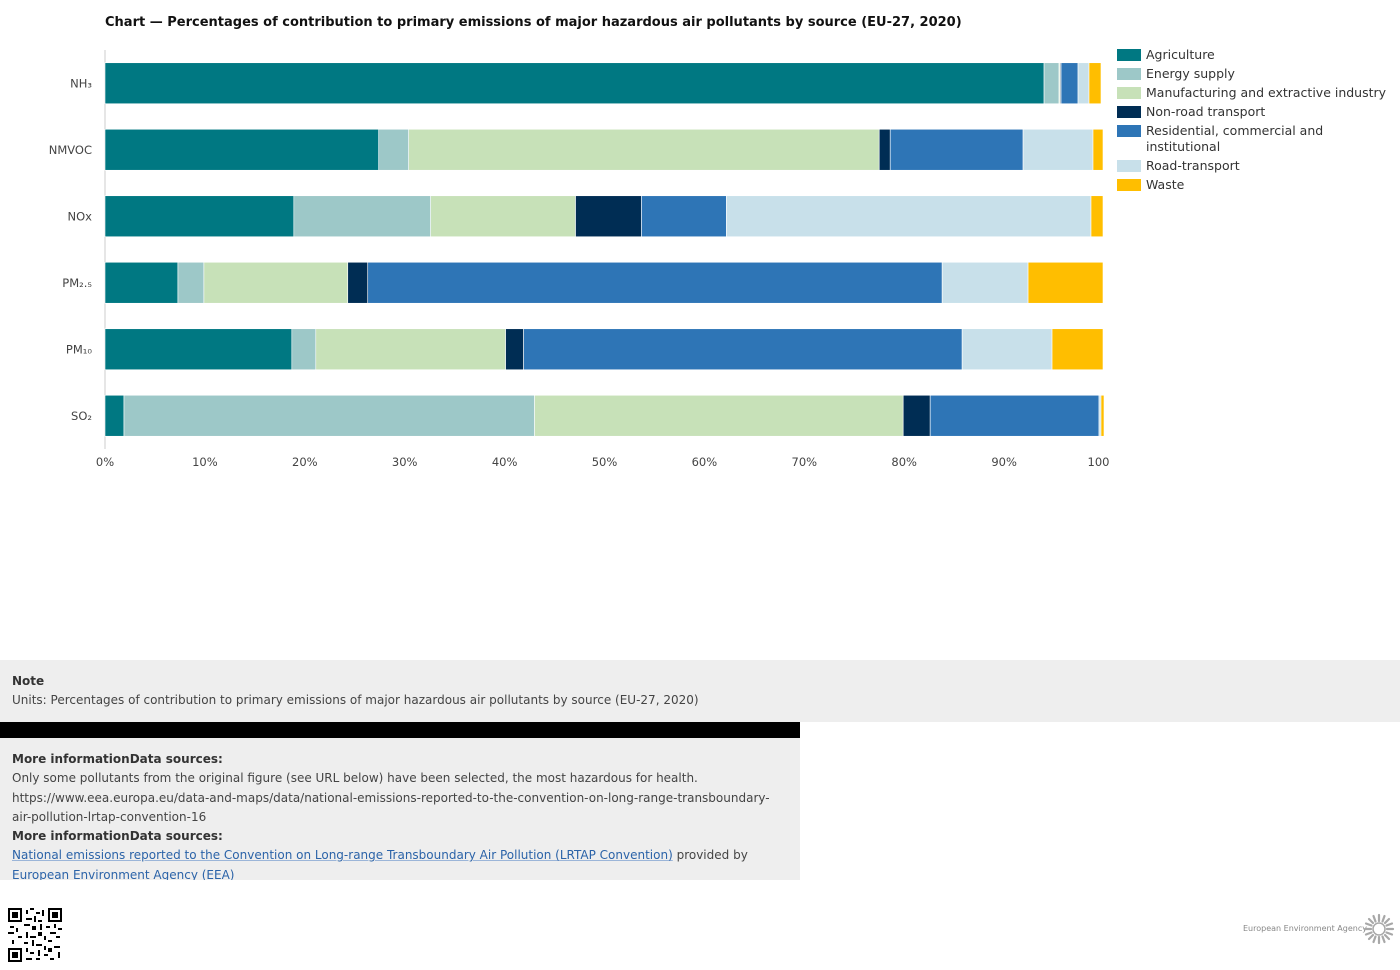 Image resolution: width=1400 pixels, height=970 pixels. I want to click on legend-label: Road-transport, so click(1193, 165).